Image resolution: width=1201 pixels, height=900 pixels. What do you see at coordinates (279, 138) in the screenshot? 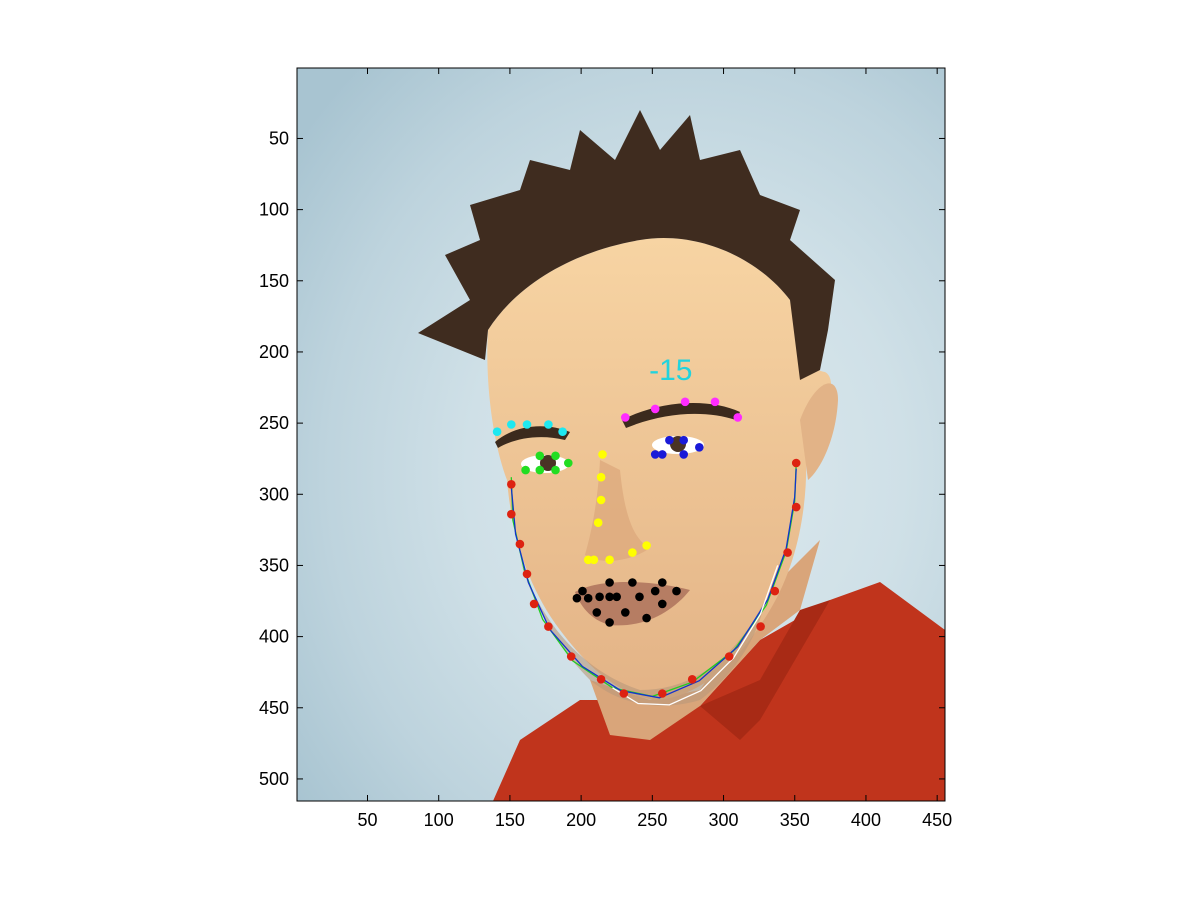
I see `y-tick-label: 50` at bounding box center [279, 138].